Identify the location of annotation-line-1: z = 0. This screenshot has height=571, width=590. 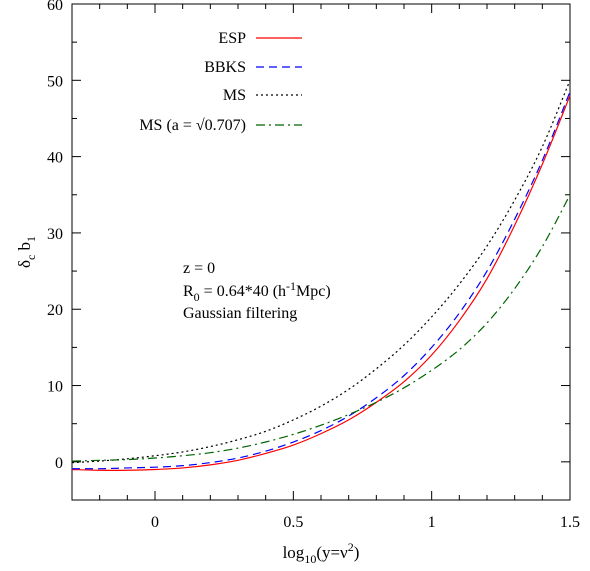
(199, 268).